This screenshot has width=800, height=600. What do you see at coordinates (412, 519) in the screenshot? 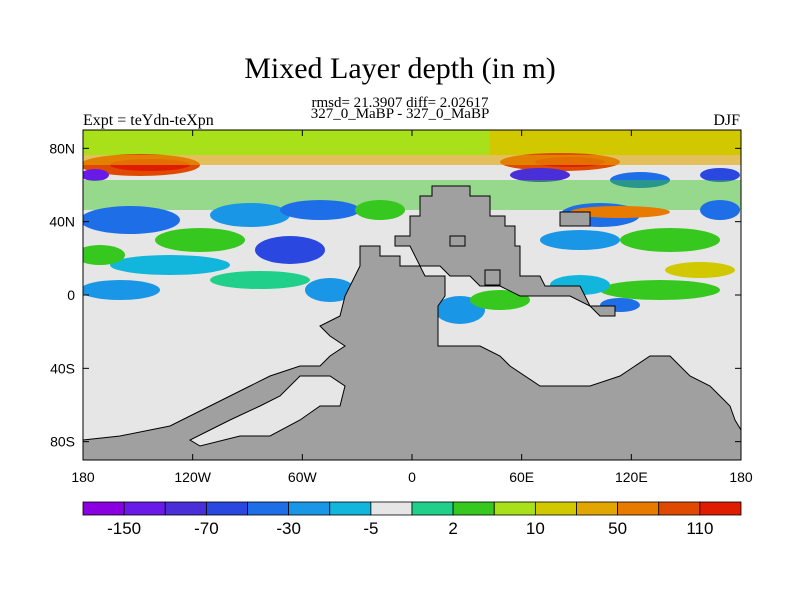
I see `colorbar: -150 -70 -30 -5 2 10 50 110` at bounding box center [412, 519].